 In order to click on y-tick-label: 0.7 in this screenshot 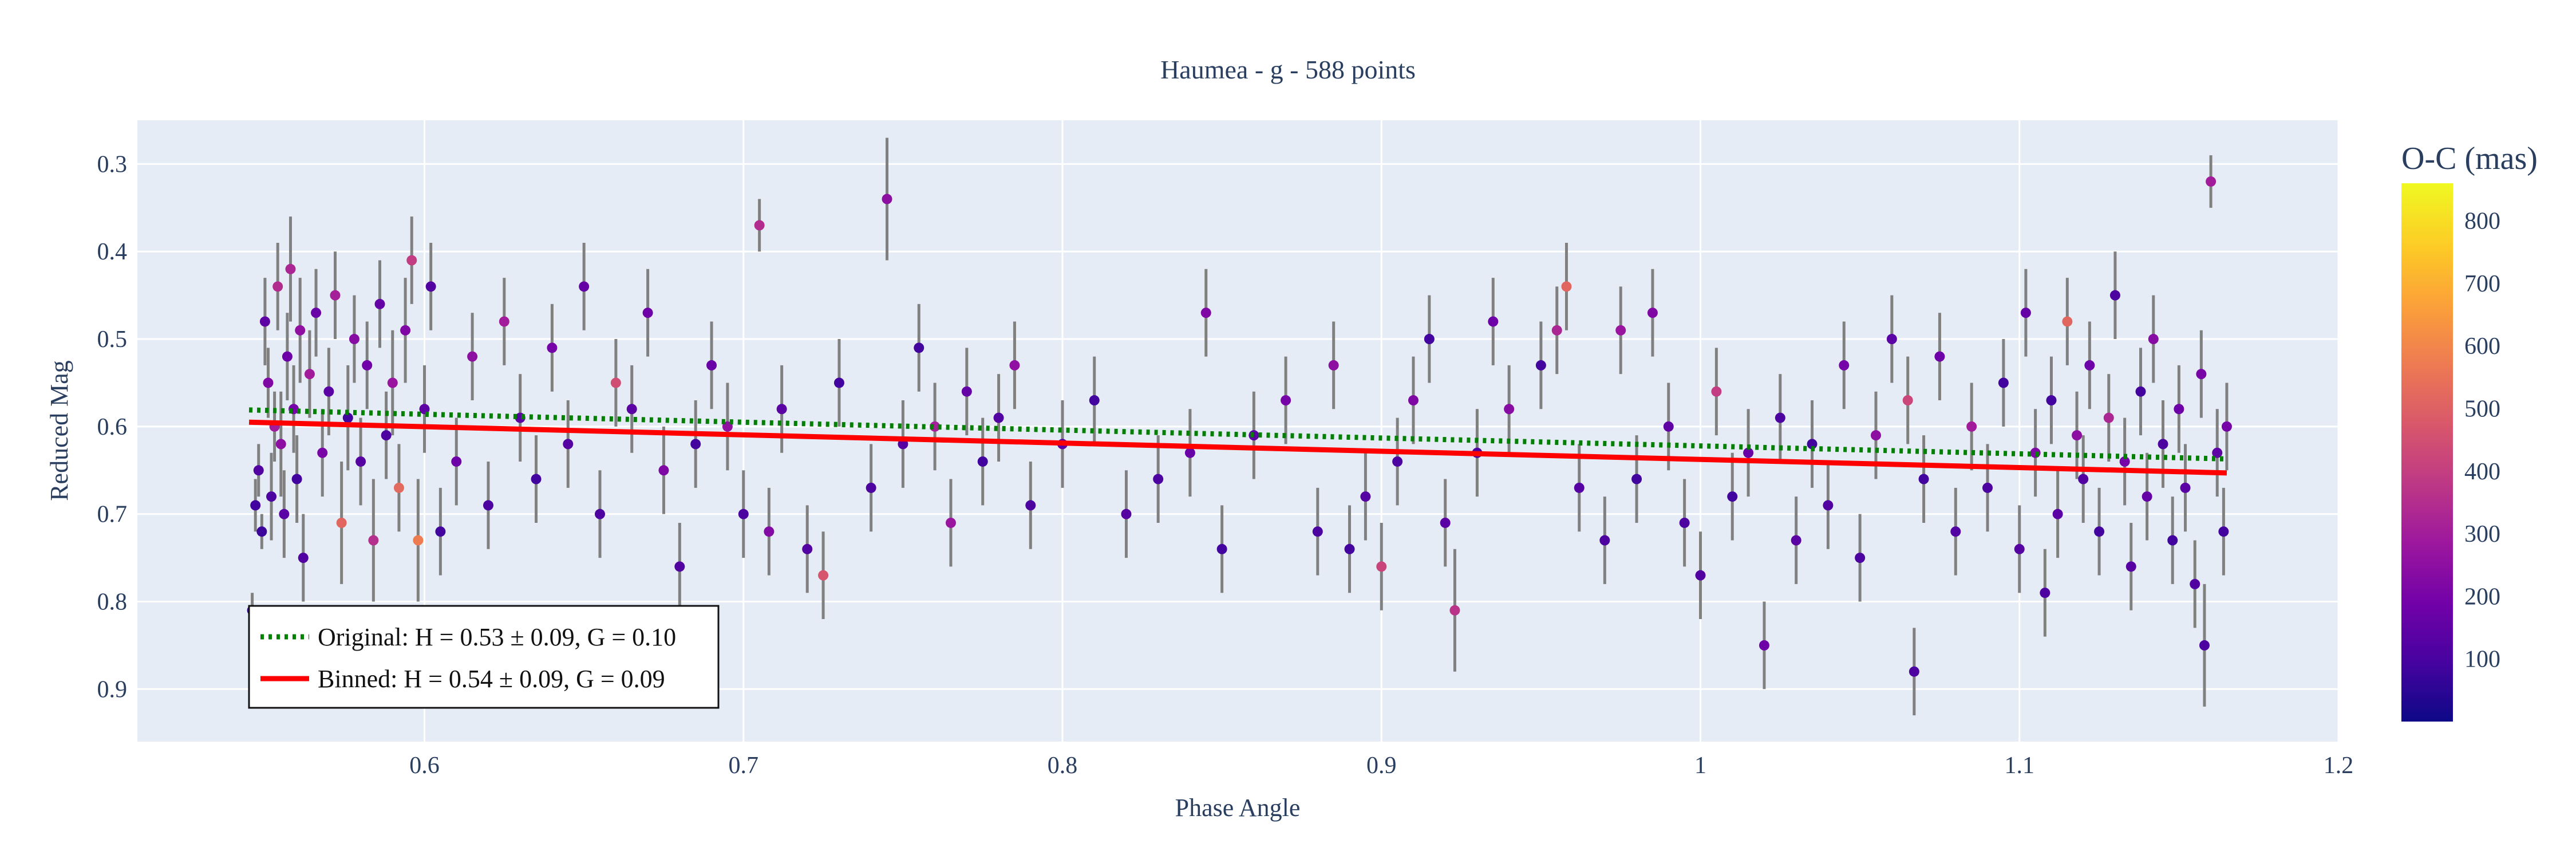, I will do `click(112, 515)`.